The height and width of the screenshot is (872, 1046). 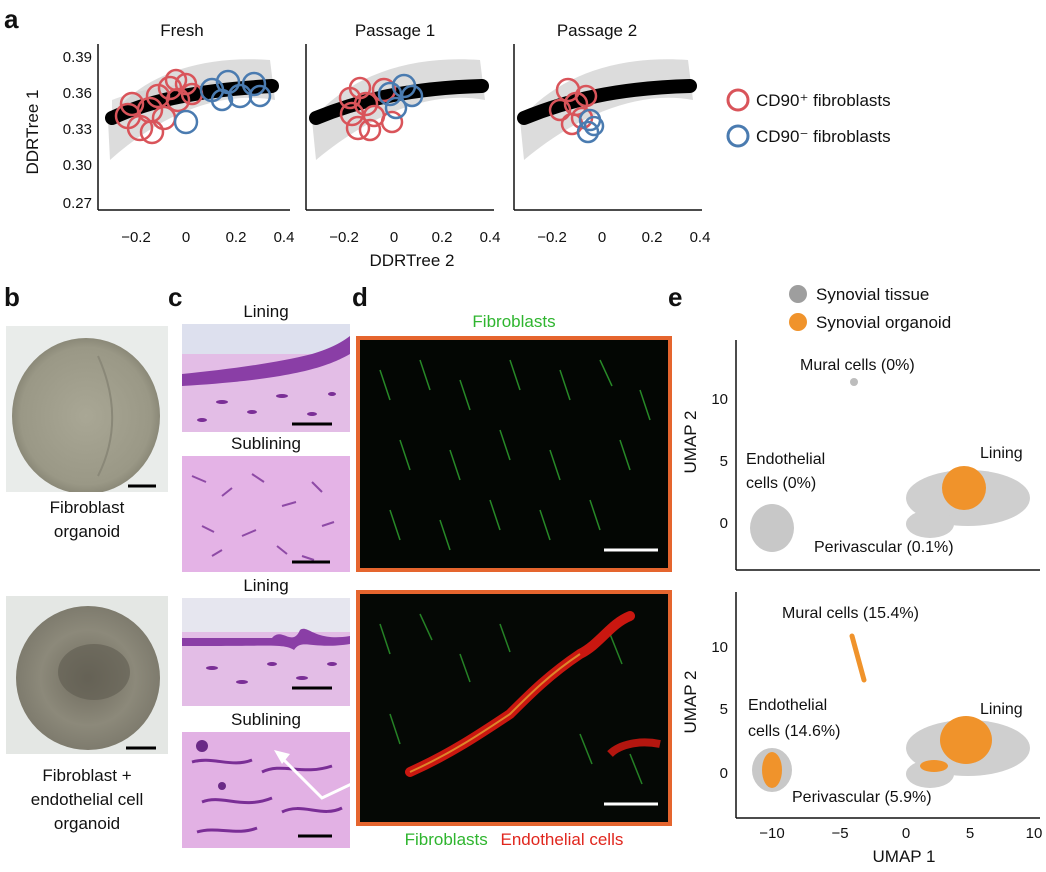 What do you see at coordinates (514, 708) in the screenshot?
I see `fluorescence-coculture-image` at bounding box center [514, 708].